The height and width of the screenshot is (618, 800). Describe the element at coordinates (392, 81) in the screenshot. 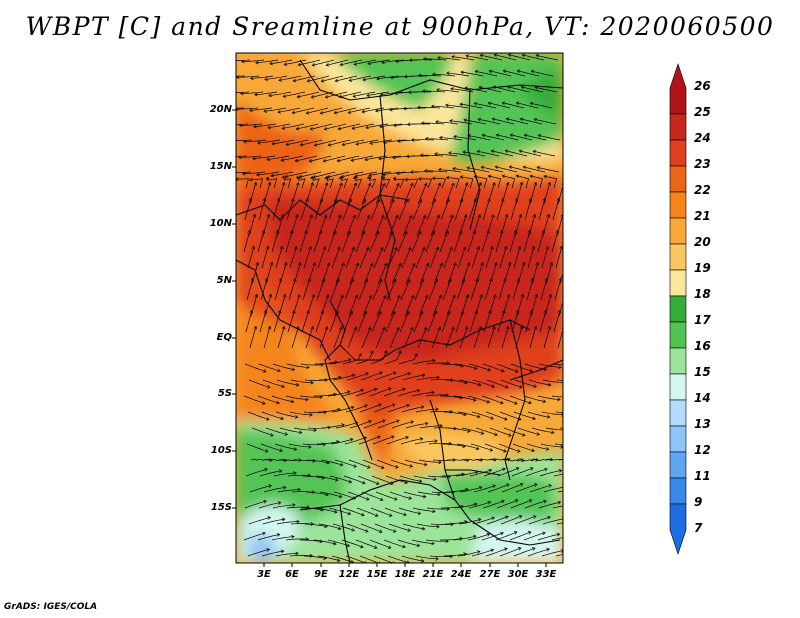

I see `north-green-patch` at that location.